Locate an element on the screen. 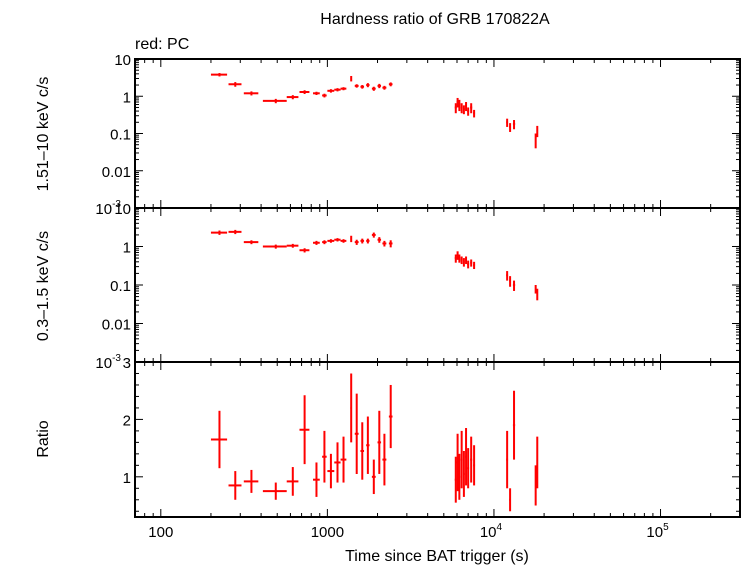 This screenshot has width=742, height=566. x-tick-label: 10⁴ is located at coordinates (491, 531).